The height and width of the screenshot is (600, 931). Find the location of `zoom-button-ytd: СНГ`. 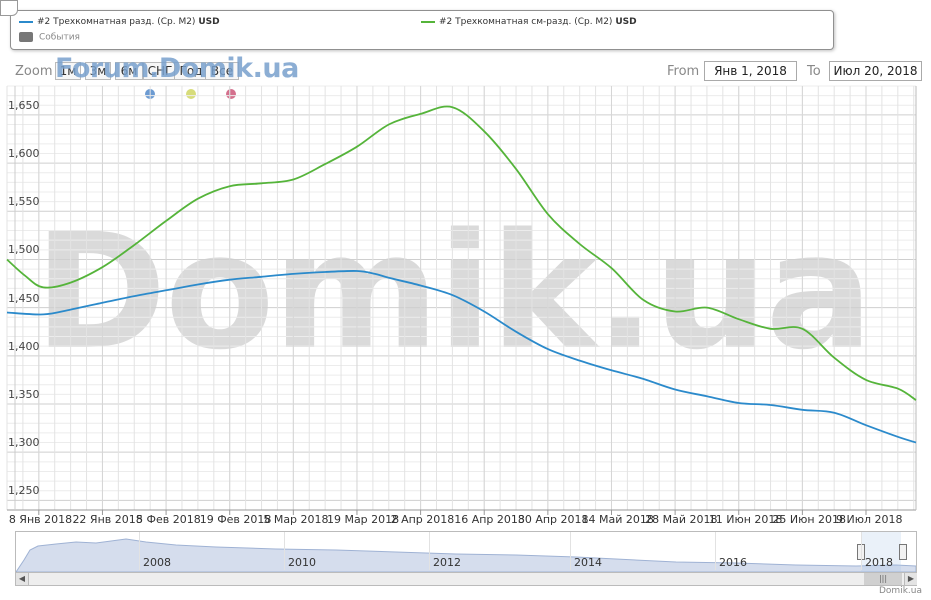

zoom-button-ytd: СНГ is located at coordinates (160, 71).